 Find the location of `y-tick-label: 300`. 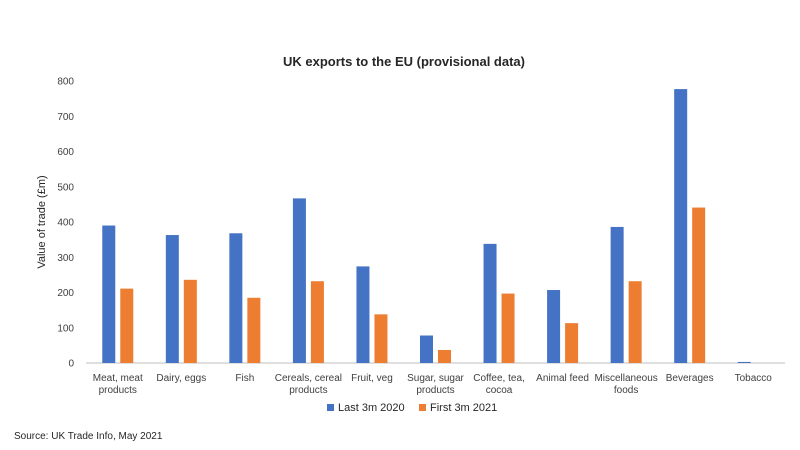

y-tick-label: 300 is located at coordinates (65, 258).